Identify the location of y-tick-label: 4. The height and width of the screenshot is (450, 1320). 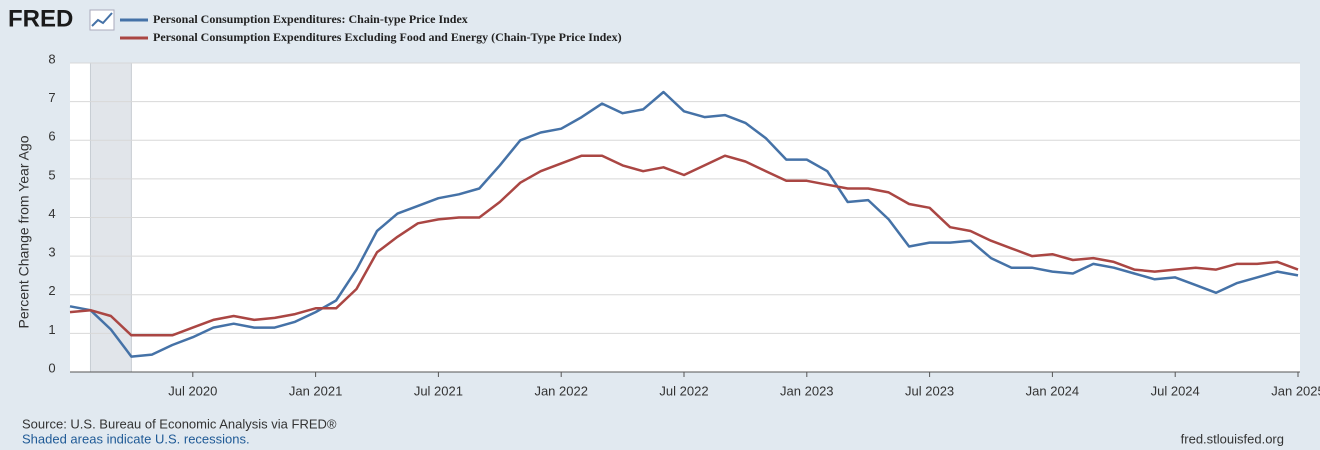
(51, 213).